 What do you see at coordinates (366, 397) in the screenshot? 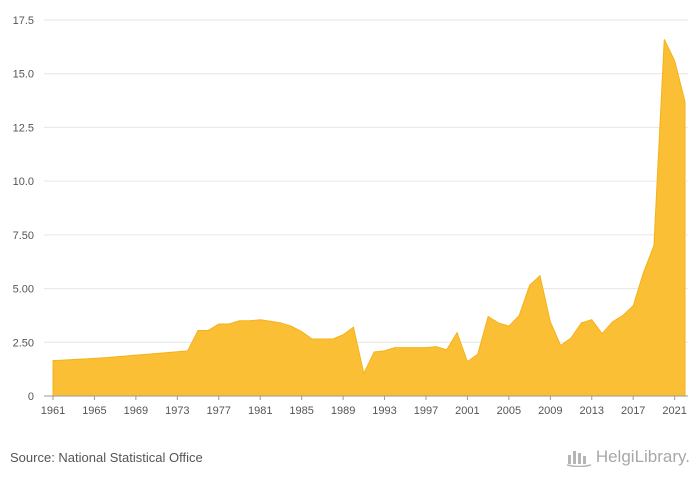
I see `axes` at bounding box center [366, 397].